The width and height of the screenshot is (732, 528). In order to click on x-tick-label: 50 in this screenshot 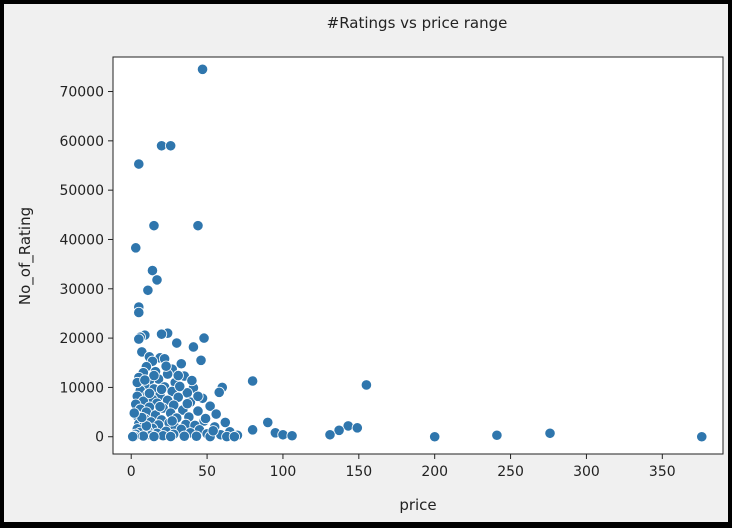, I will do `click(207, 472)`.